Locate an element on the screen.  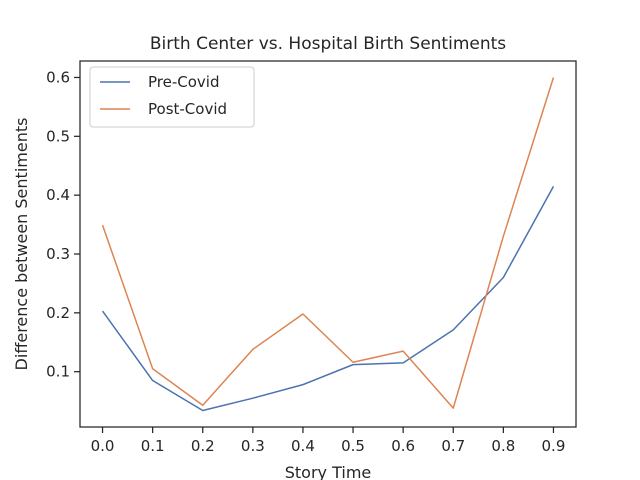
x-axis-label: Story Time is located at coordinates (328, 471).